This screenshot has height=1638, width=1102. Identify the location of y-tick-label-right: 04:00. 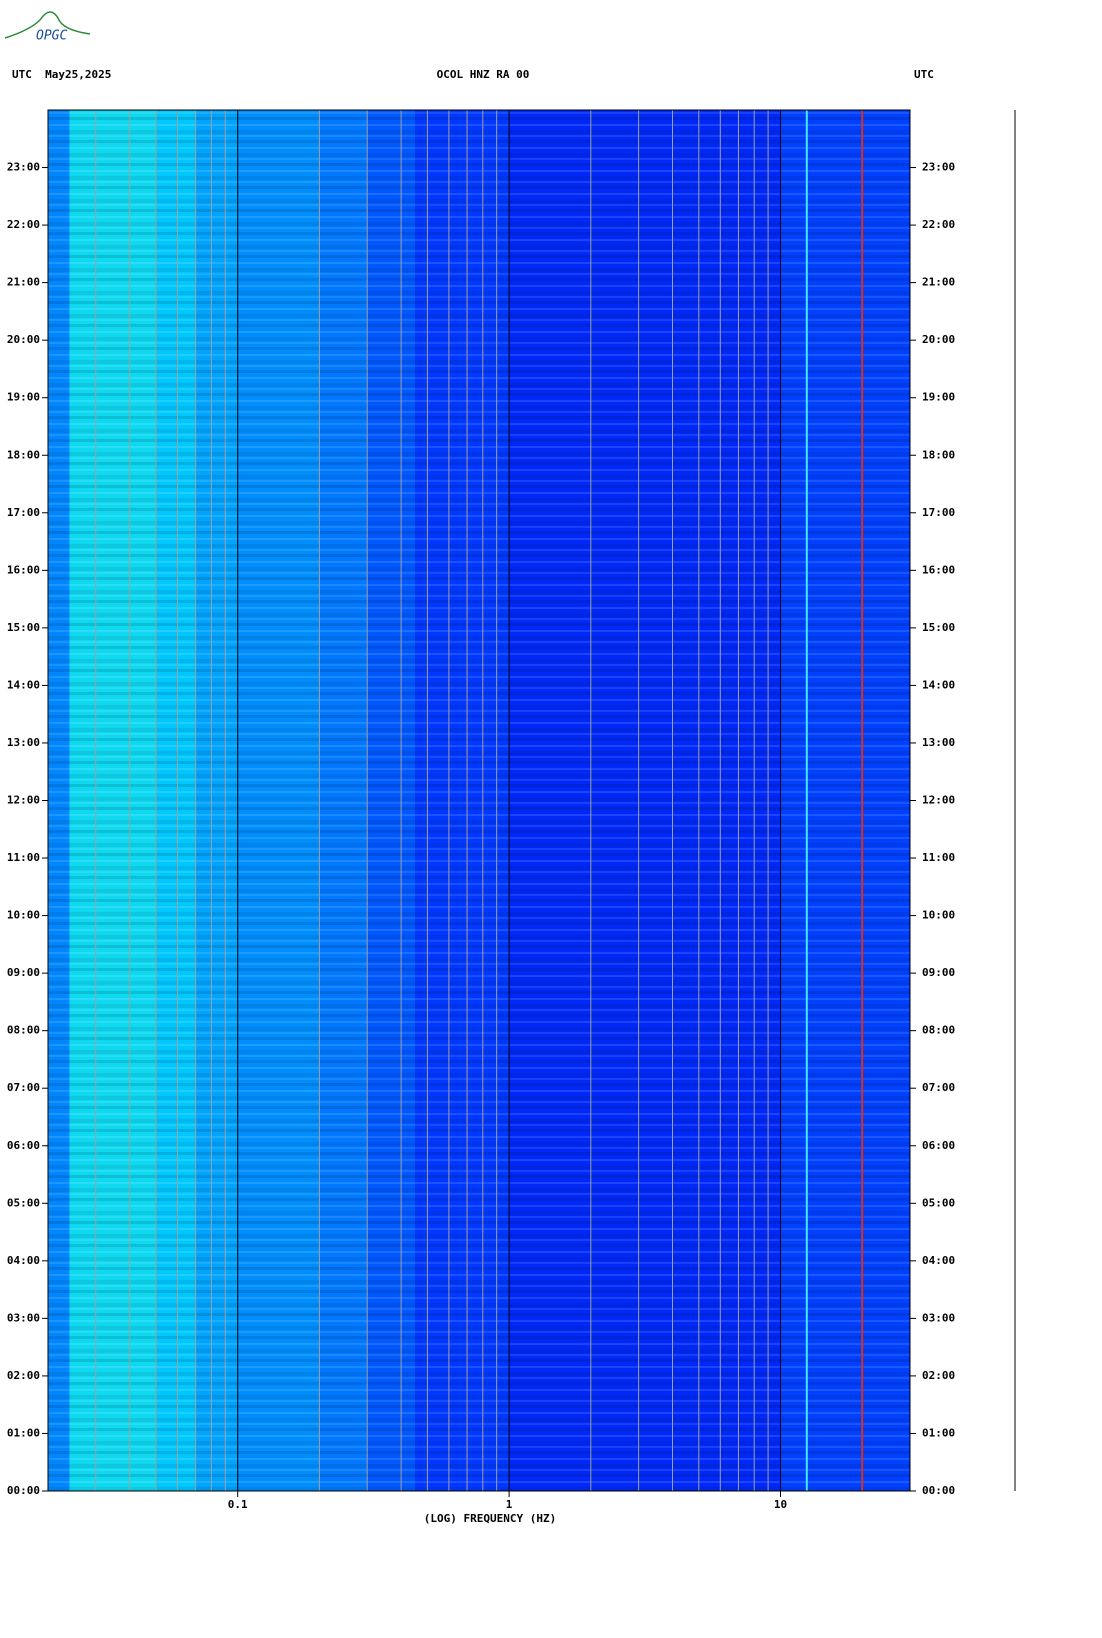
(938, 1260).